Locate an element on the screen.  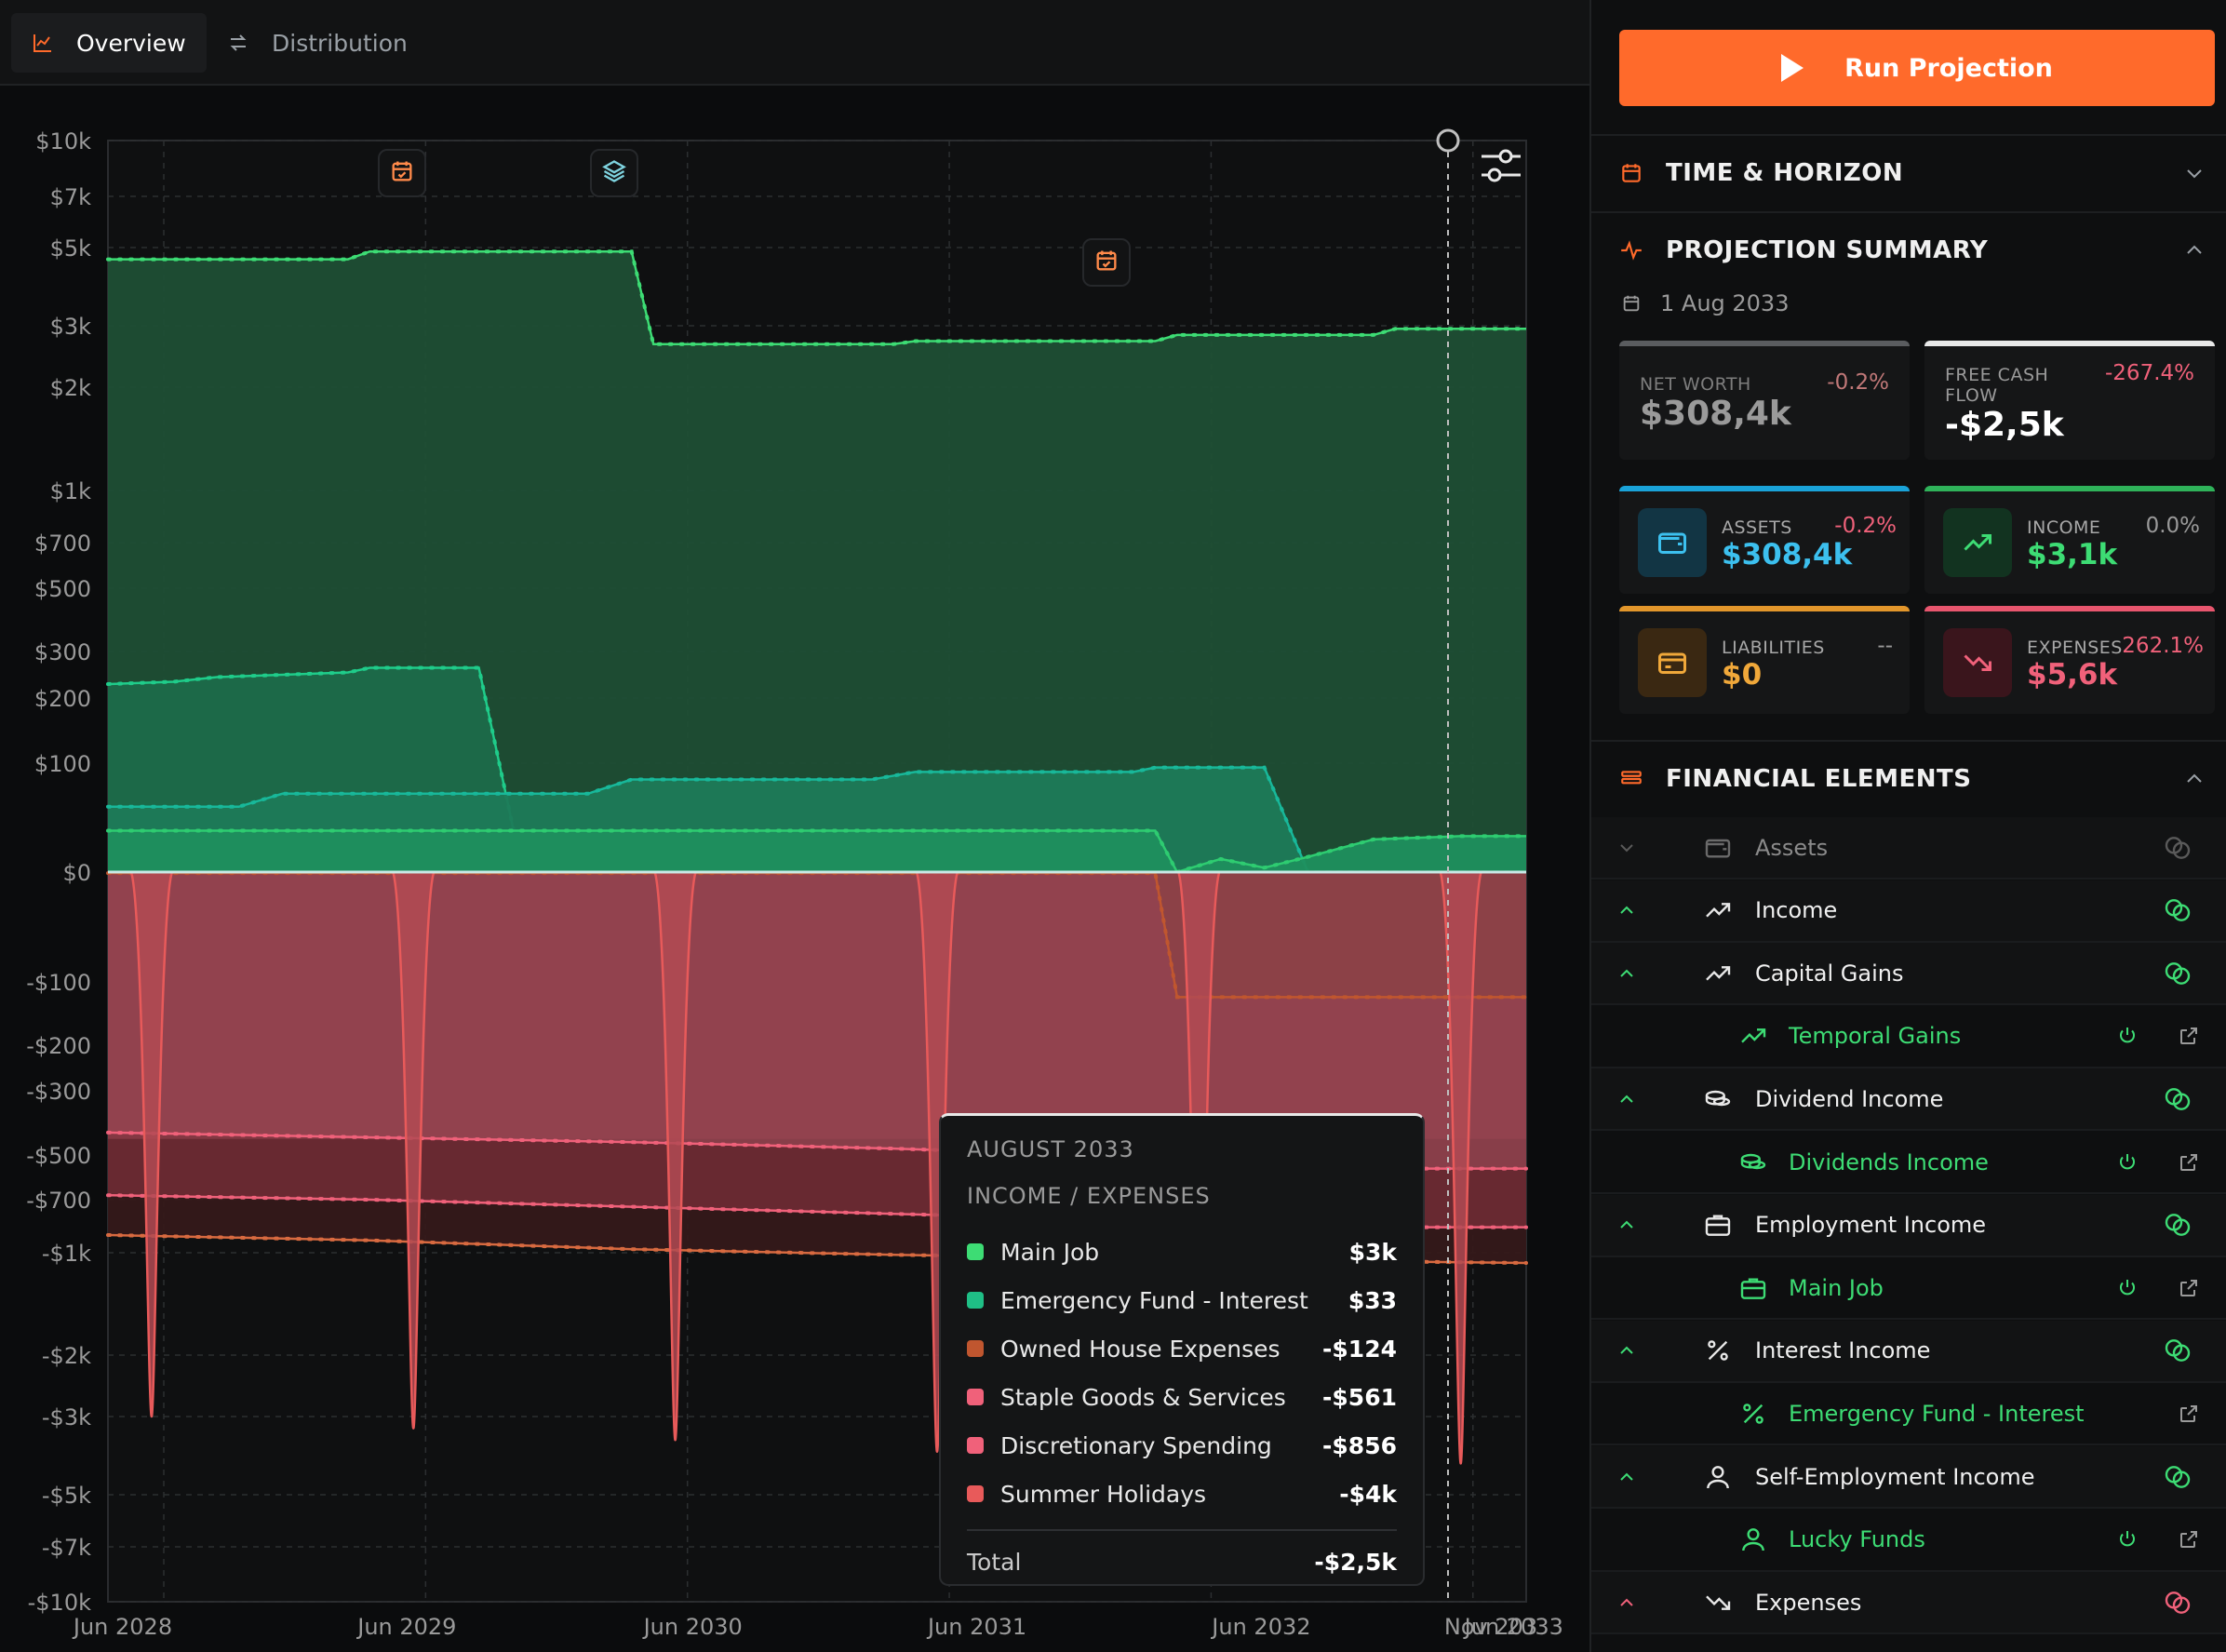
expenses-pct: 262.1% is located at coordinates (2163, 646).